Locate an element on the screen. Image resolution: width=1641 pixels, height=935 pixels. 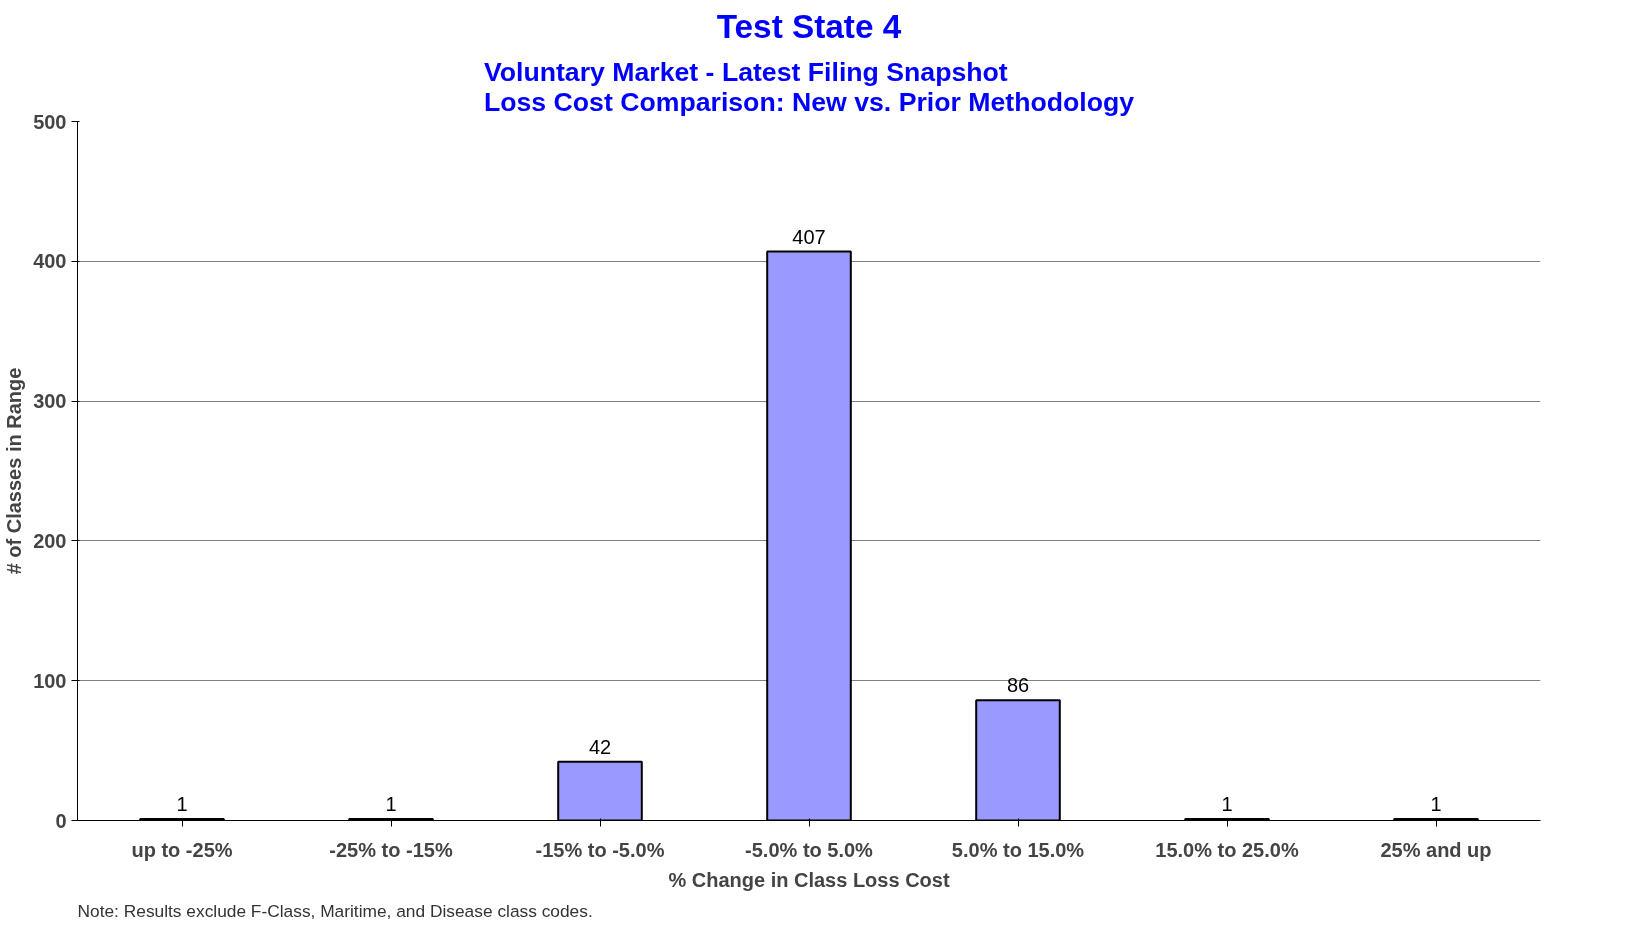
text: Note: Results exclude F-Class, Maritime, and Disease class codes. is located at coordinates (335, 910).